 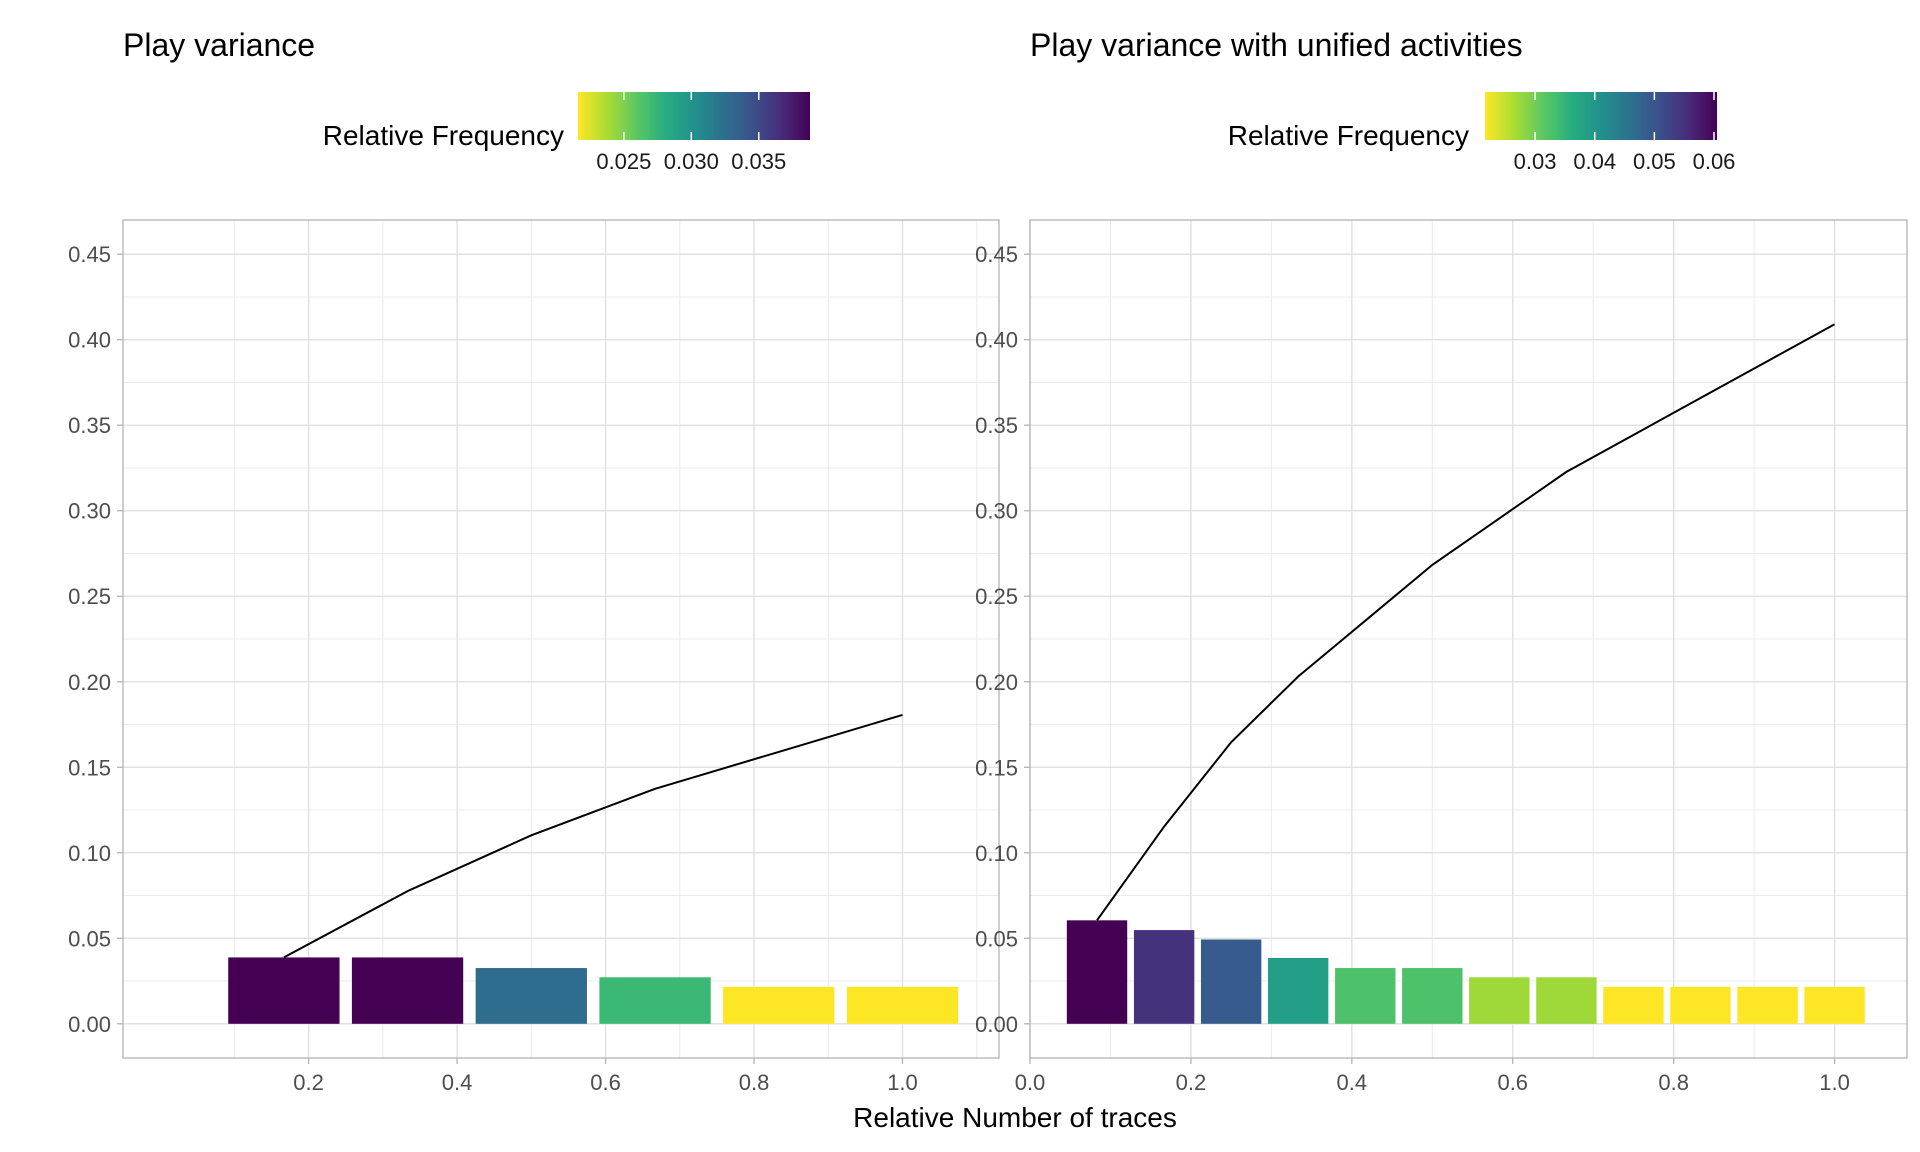 What do you see at coordinates (1535, 161) in the screenshot?
I see `legend-tick-label: 0.03` at bounding box center [1535, 161].